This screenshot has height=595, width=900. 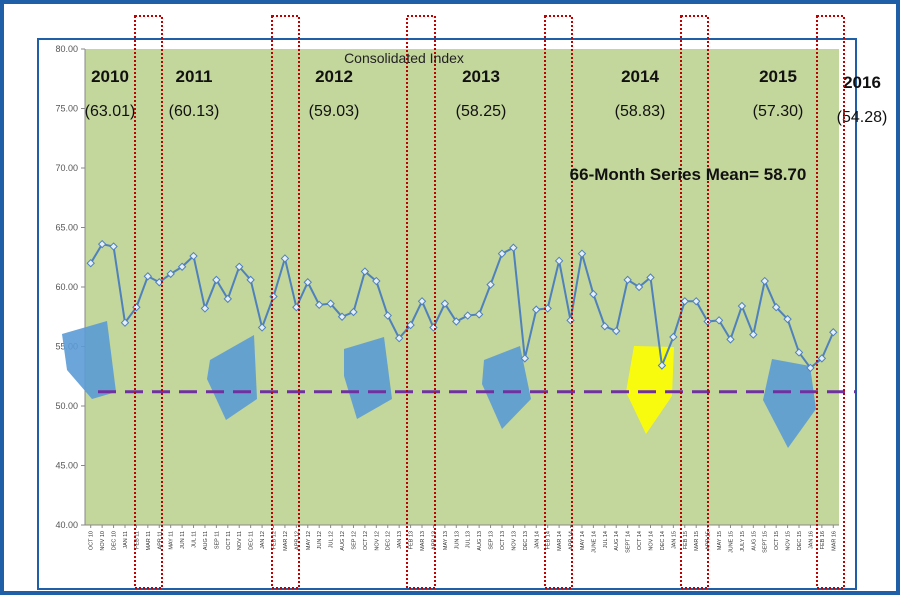 What do you see at coordinates (823, 540) in the screenshot?
I see `x-tick-label: FEB 16` at bounding box center [823, 540].